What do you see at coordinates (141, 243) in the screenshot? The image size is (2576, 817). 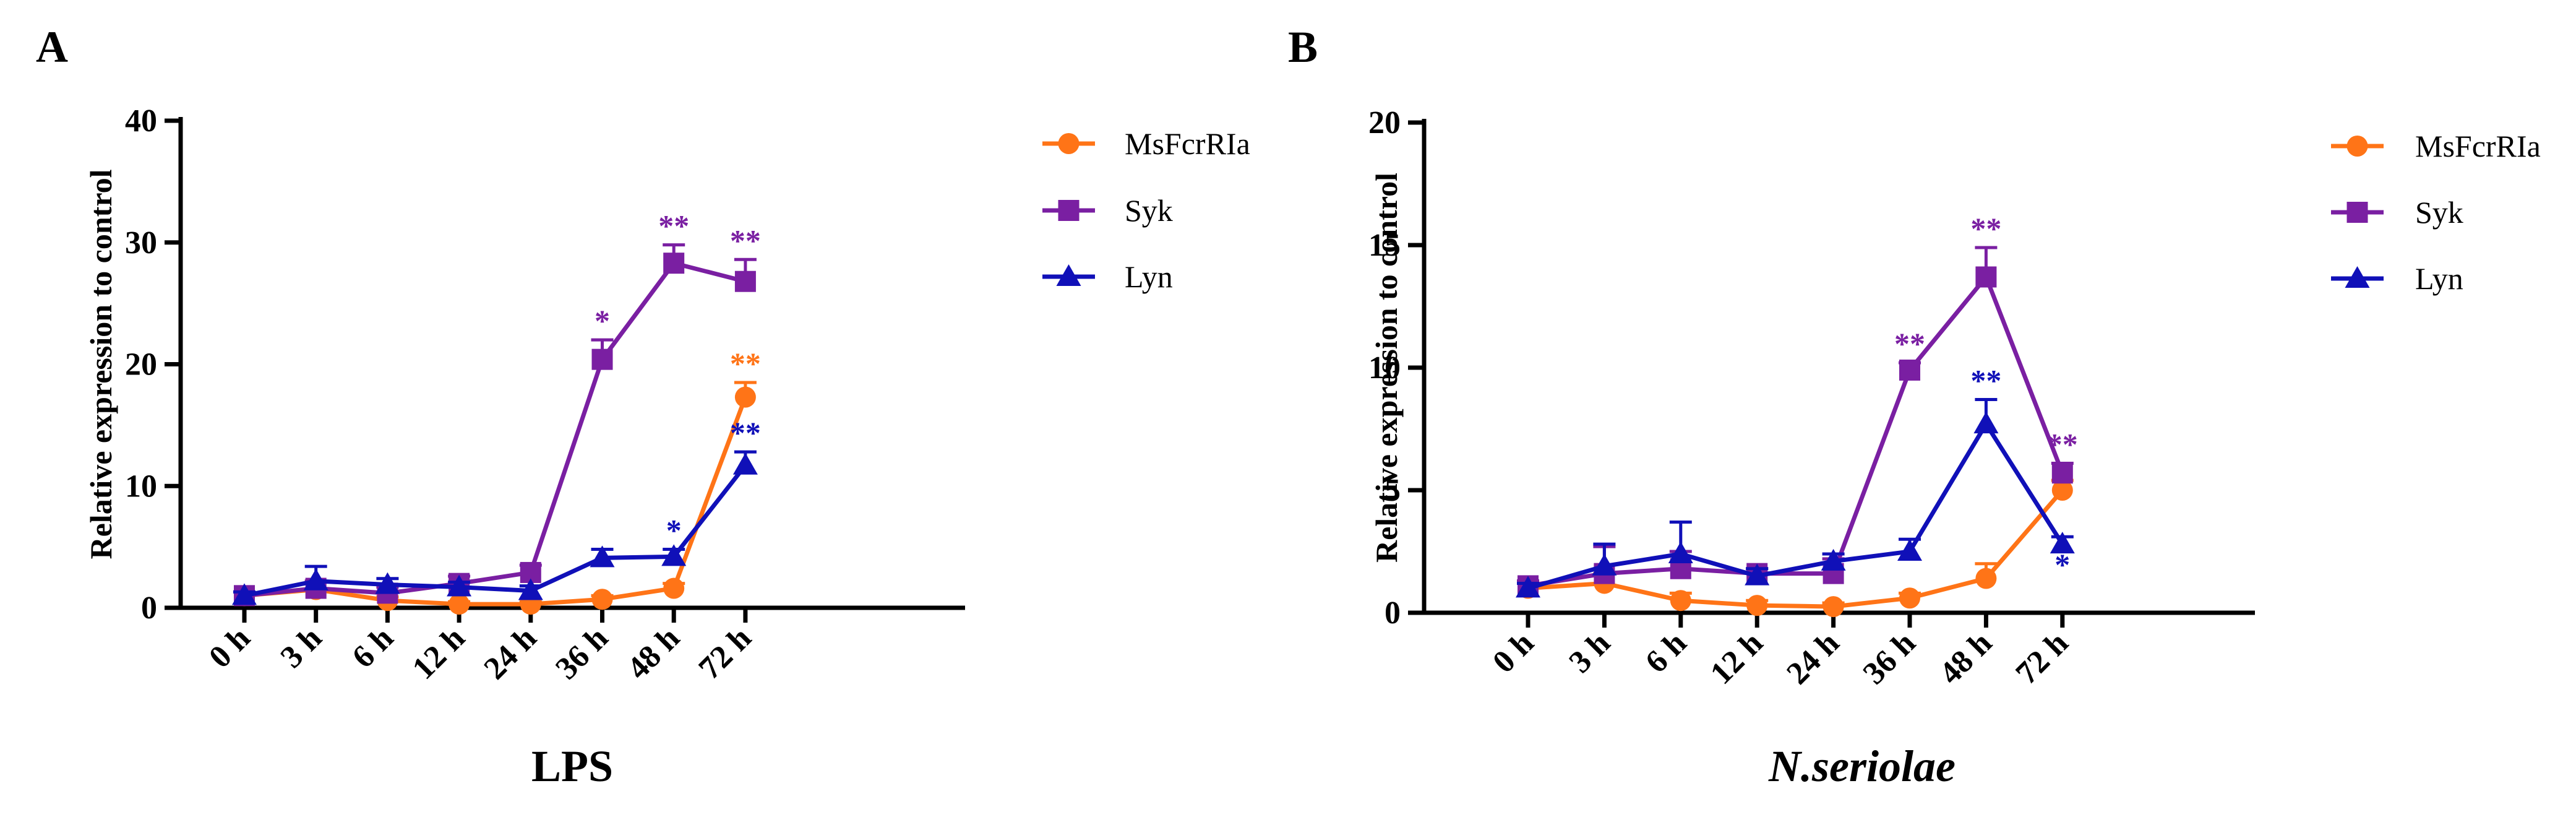 I see `y-tick-label: 30` at bounding box center [141, 243].